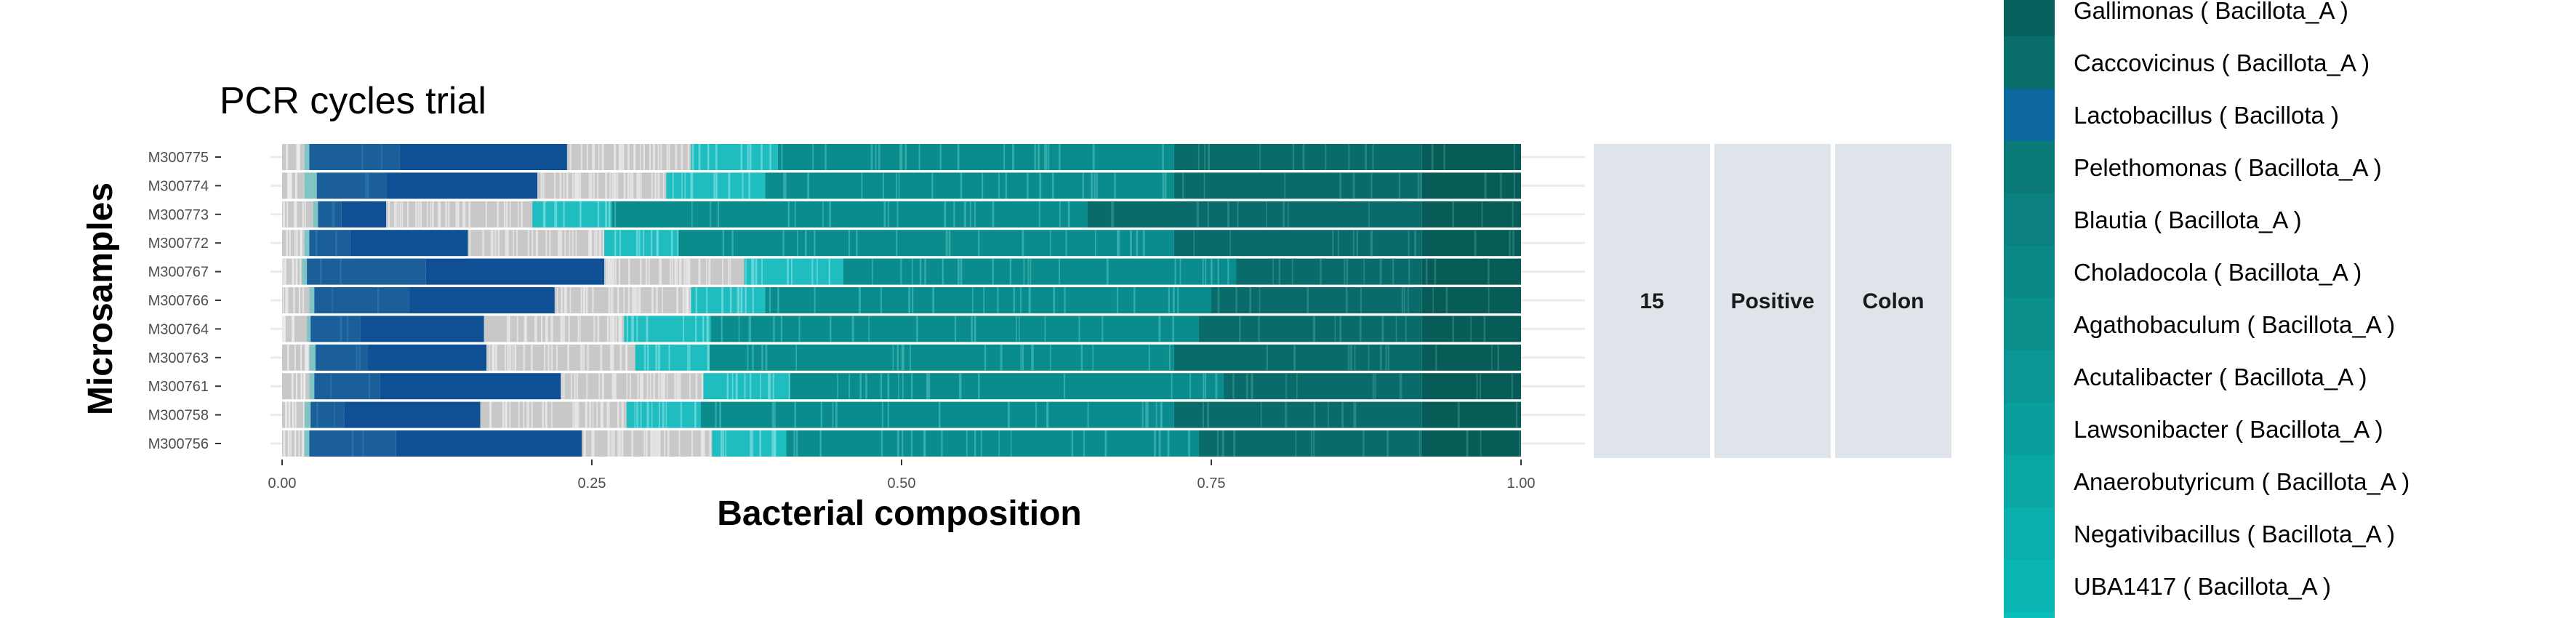 The image size is (2576, 618). Describe the element at coordinates (902, 483) in the screenshot. I see `x-tick-label: 0.50` at that location.